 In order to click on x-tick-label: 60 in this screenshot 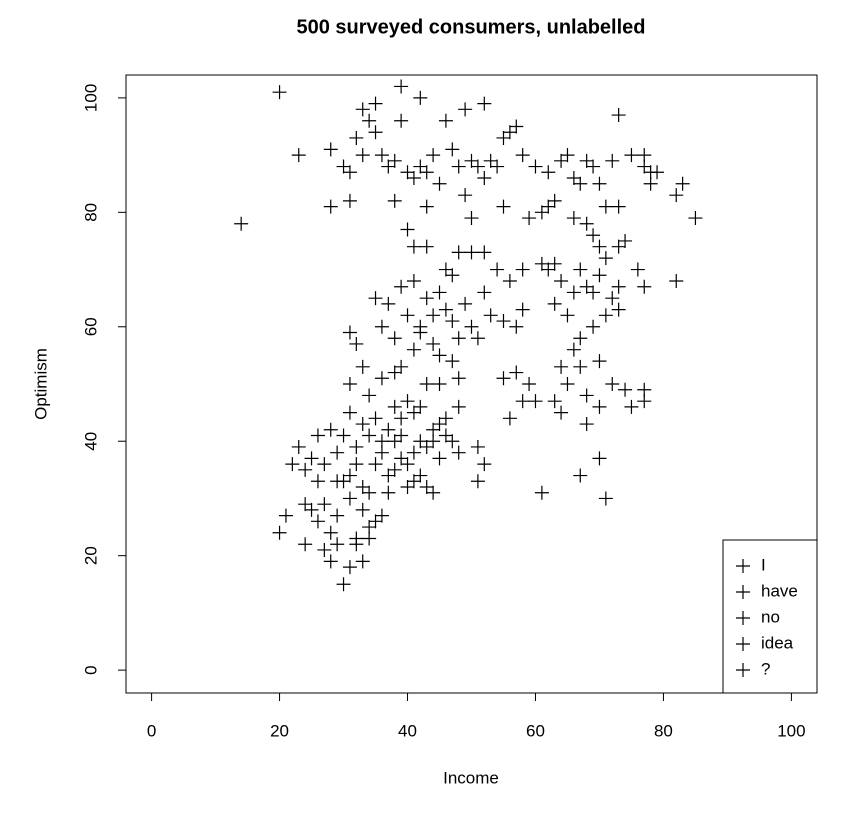, I will do `click(535, 730)`.